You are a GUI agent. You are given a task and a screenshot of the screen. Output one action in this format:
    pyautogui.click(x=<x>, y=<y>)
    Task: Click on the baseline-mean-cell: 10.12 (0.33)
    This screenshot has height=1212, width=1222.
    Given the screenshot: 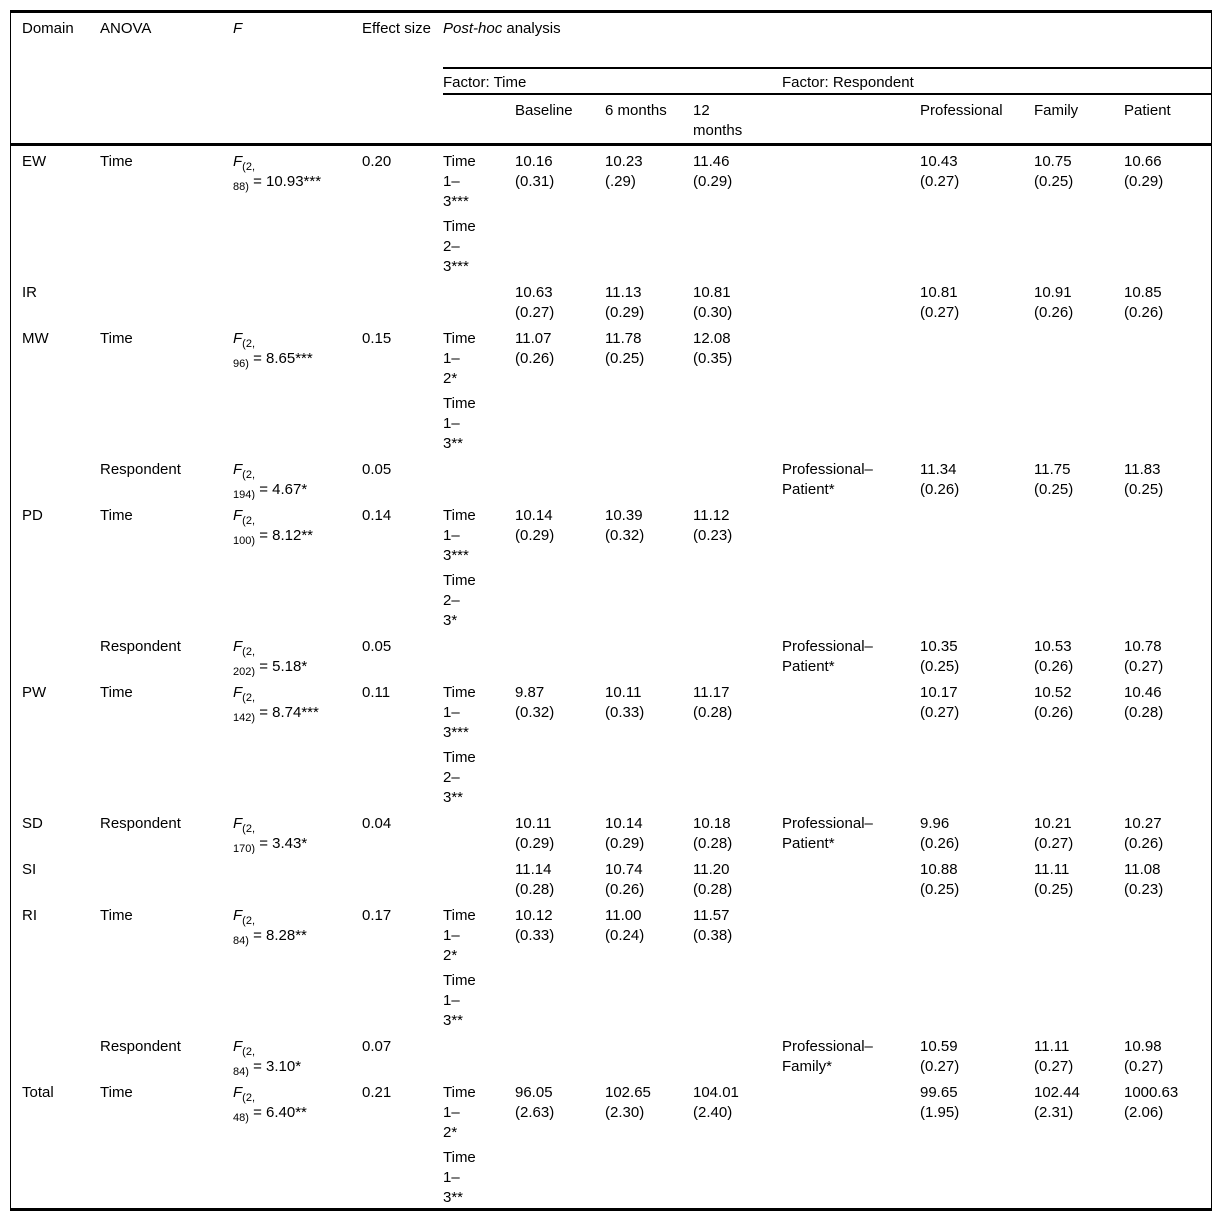 What is the action you would take?
    pyautogui.click(x=535, y=925)
    